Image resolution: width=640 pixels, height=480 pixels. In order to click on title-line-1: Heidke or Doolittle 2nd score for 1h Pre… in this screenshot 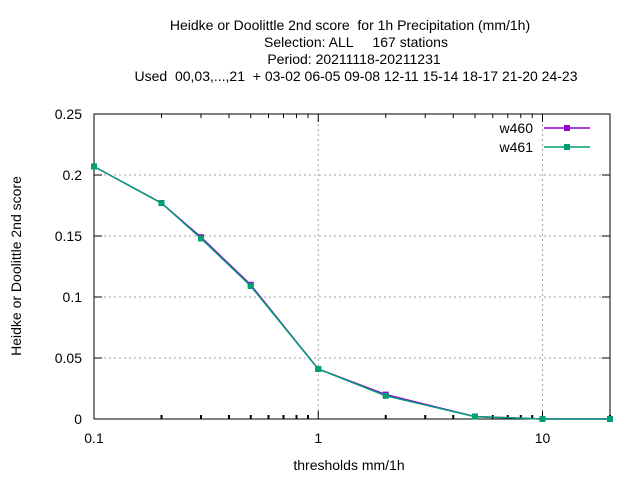, I will do `click(350, 25)`.